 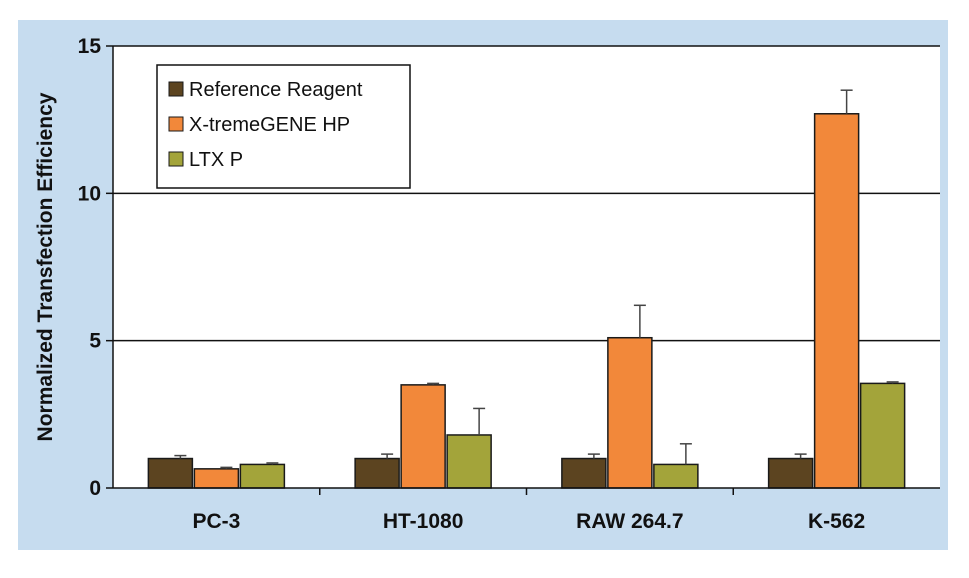 What do you see at coordinates (45, 266) in the screenshot?
I see `y-axis-label: Normalized Transfection Efficiency` at bounding box center [45, 266].